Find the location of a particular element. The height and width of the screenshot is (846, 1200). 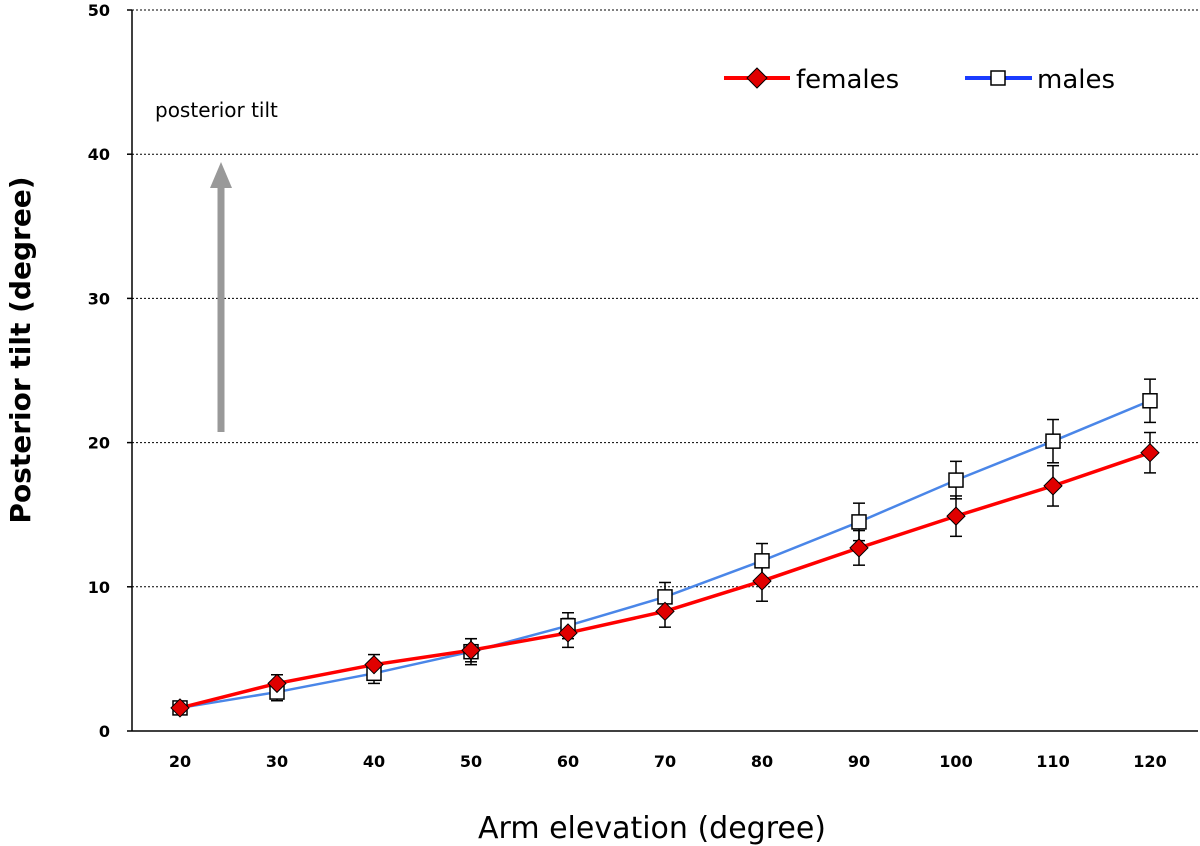

legend-item-females: females is located at coordinates (811, 80).